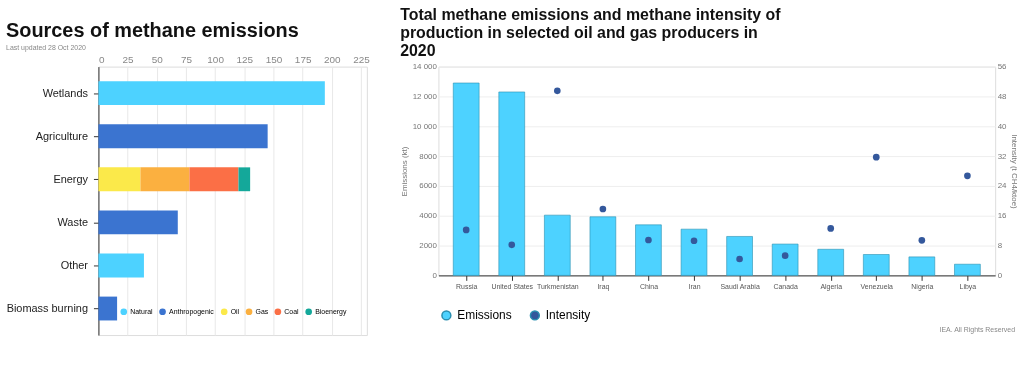 This screenshot has height=367, width=1024. I want to click on y-tick-label: Wetlands, so click(65, 92).